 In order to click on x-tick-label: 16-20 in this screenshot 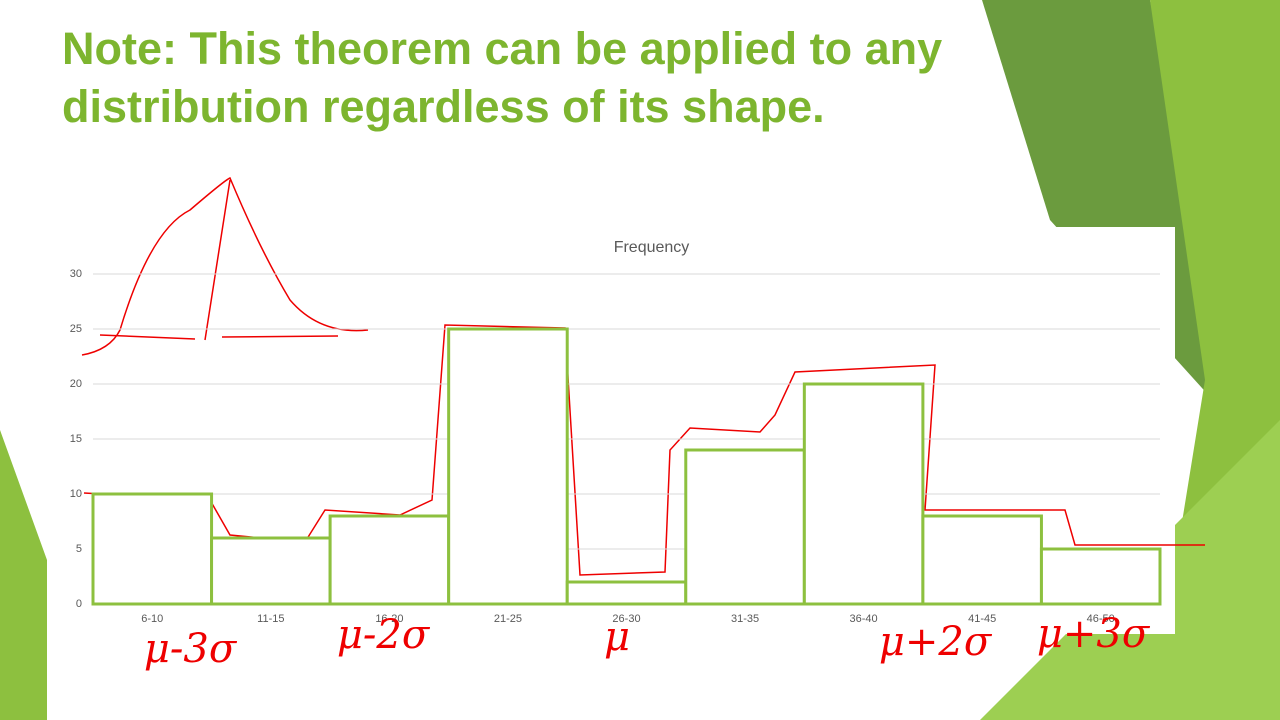, I will do `click(389, 619)`.